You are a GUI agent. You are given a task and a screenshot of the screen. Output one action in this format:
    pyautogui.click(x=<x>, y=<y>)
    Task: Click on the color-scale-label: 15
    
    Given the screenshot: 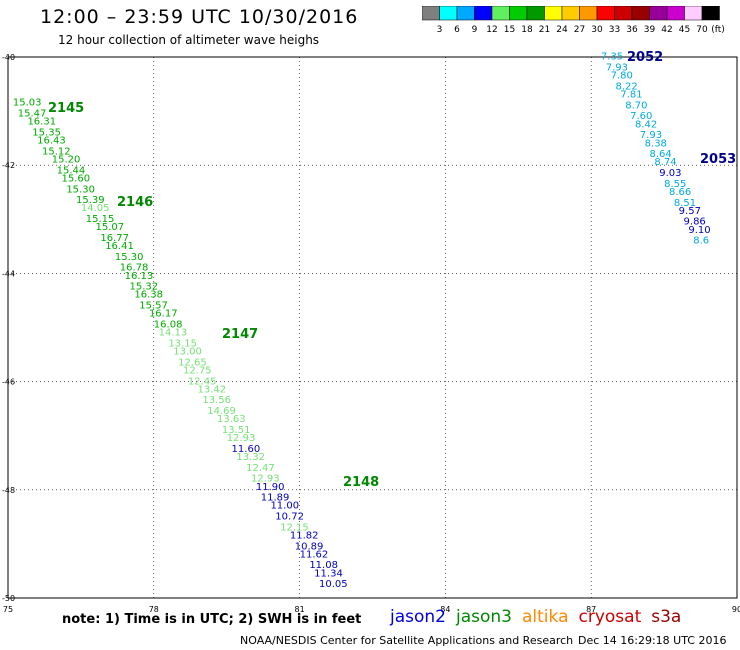 What is the action you would take?
    pyautogui.click(x=509, y=30)
    